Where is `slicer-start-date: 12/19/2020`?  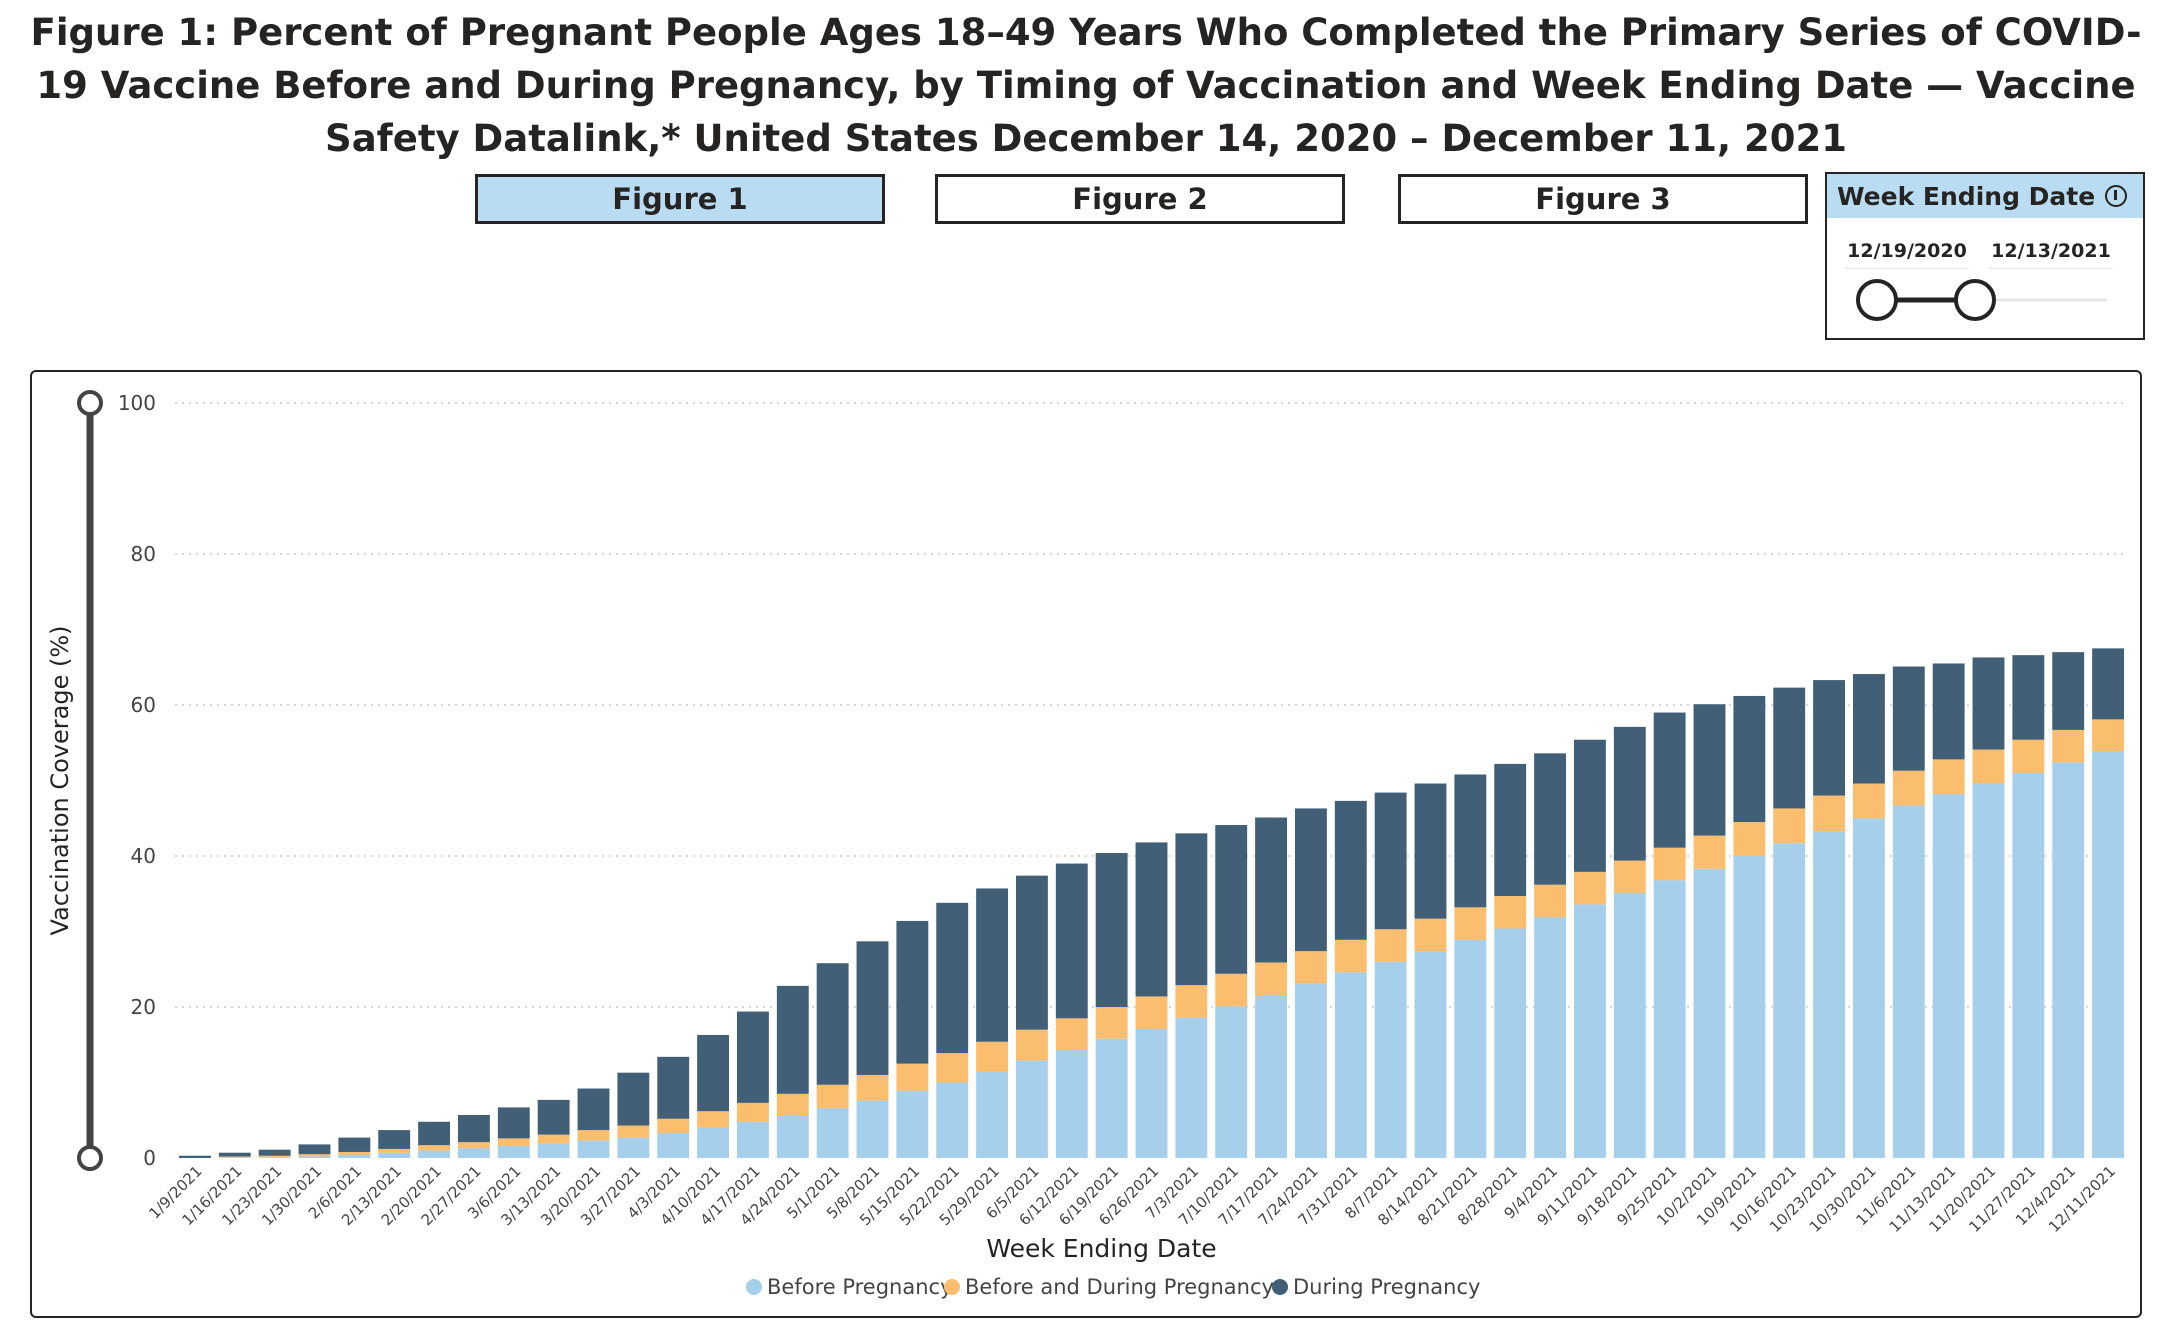 slicer-start-date: 12/19/2020 is located at coordinates (1907, 251).